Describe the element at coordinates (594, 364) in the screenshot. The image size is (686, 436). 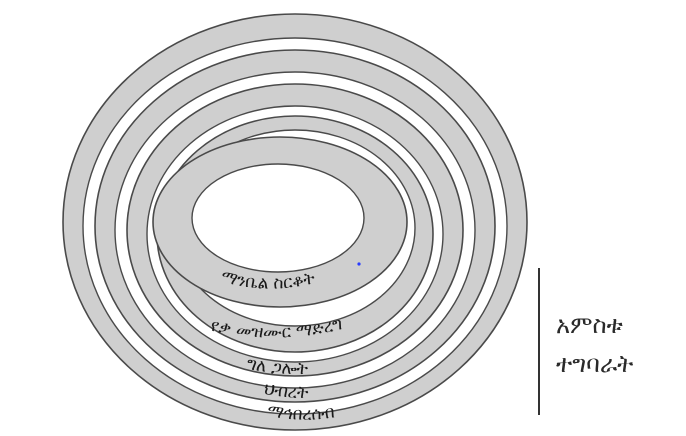
I see `side-label-line2: ተግባራት` at that location.